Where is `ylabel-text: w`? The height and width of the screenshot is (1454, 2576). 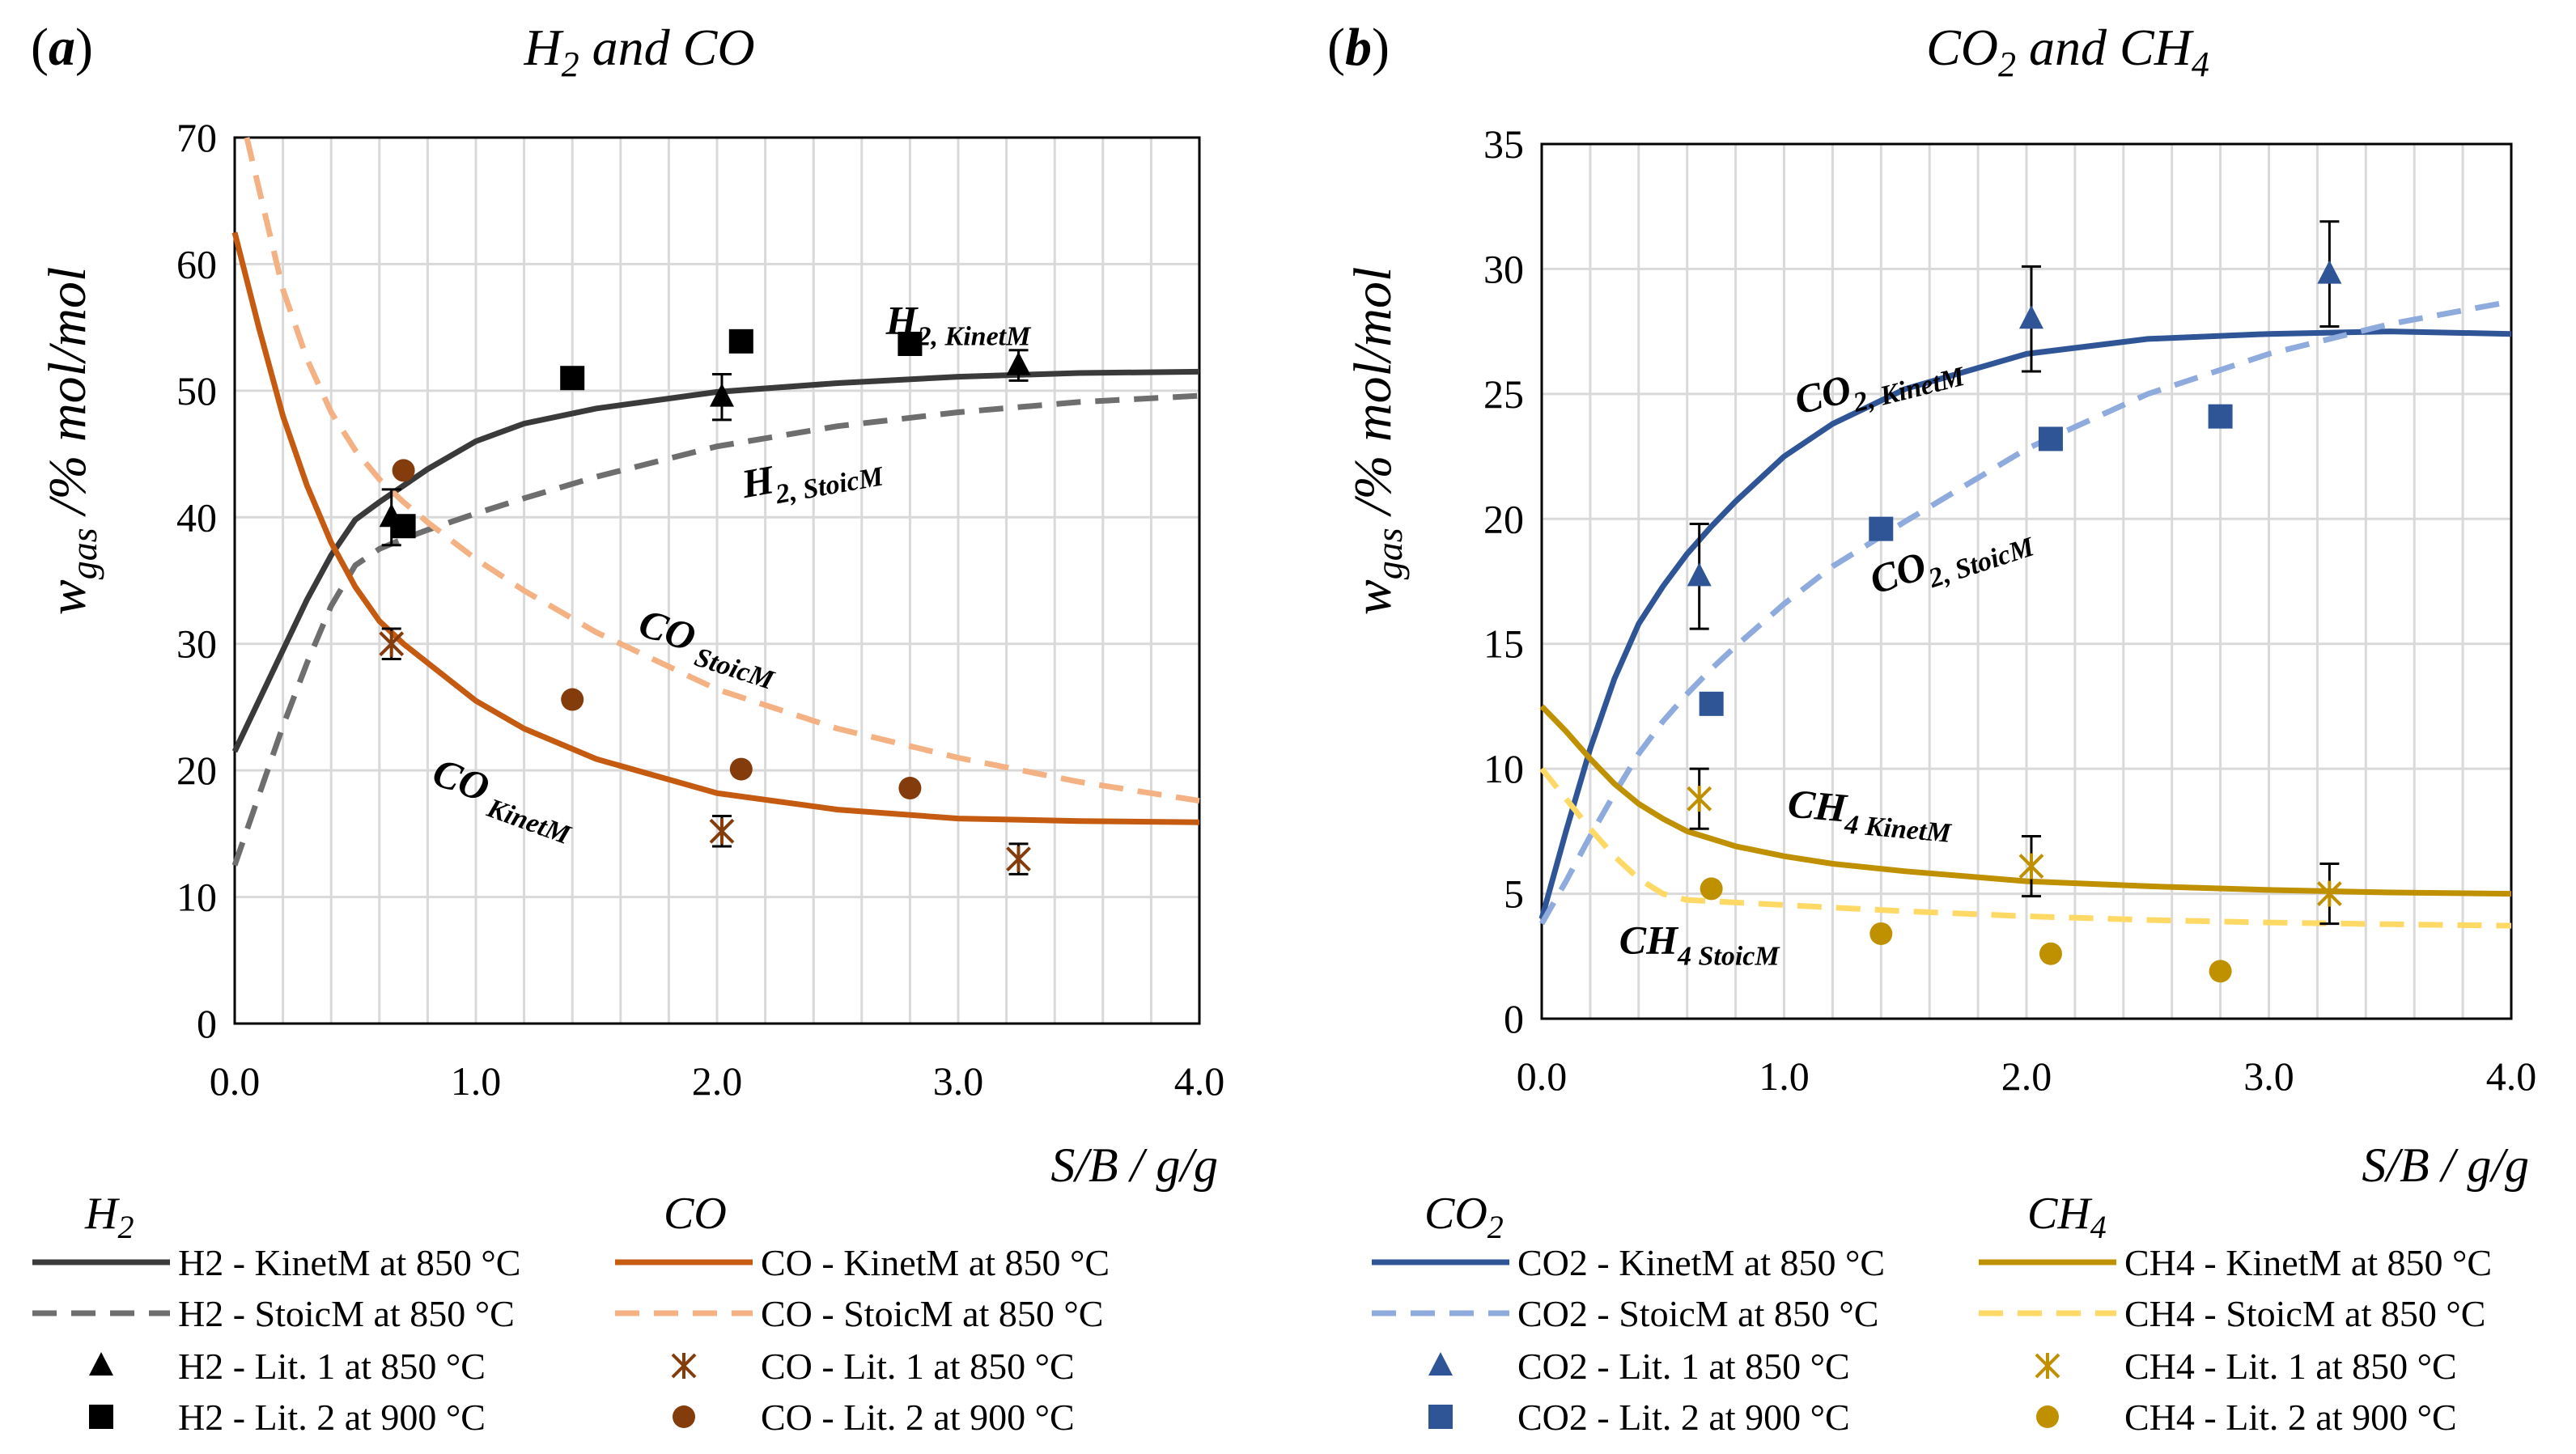
ylabel-text: w is located at coordinates (1373, 597).